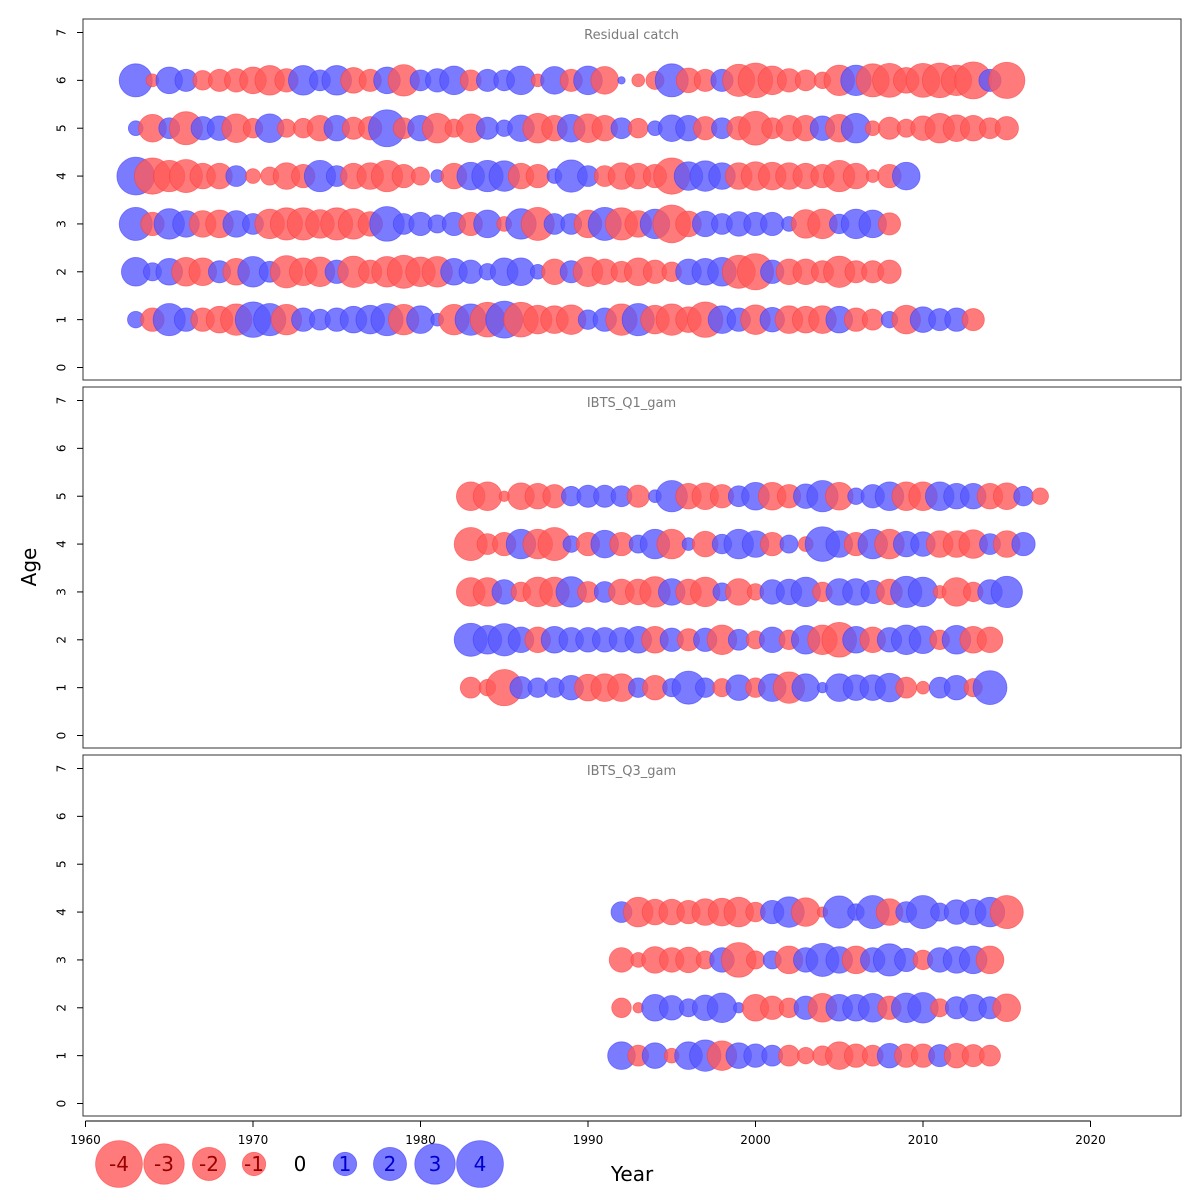 This screenshot has height=1200, width=1200. I want to click on x-axis: 1960 1970 1980 1990 2000 2010 2020, so click(588, 1133).